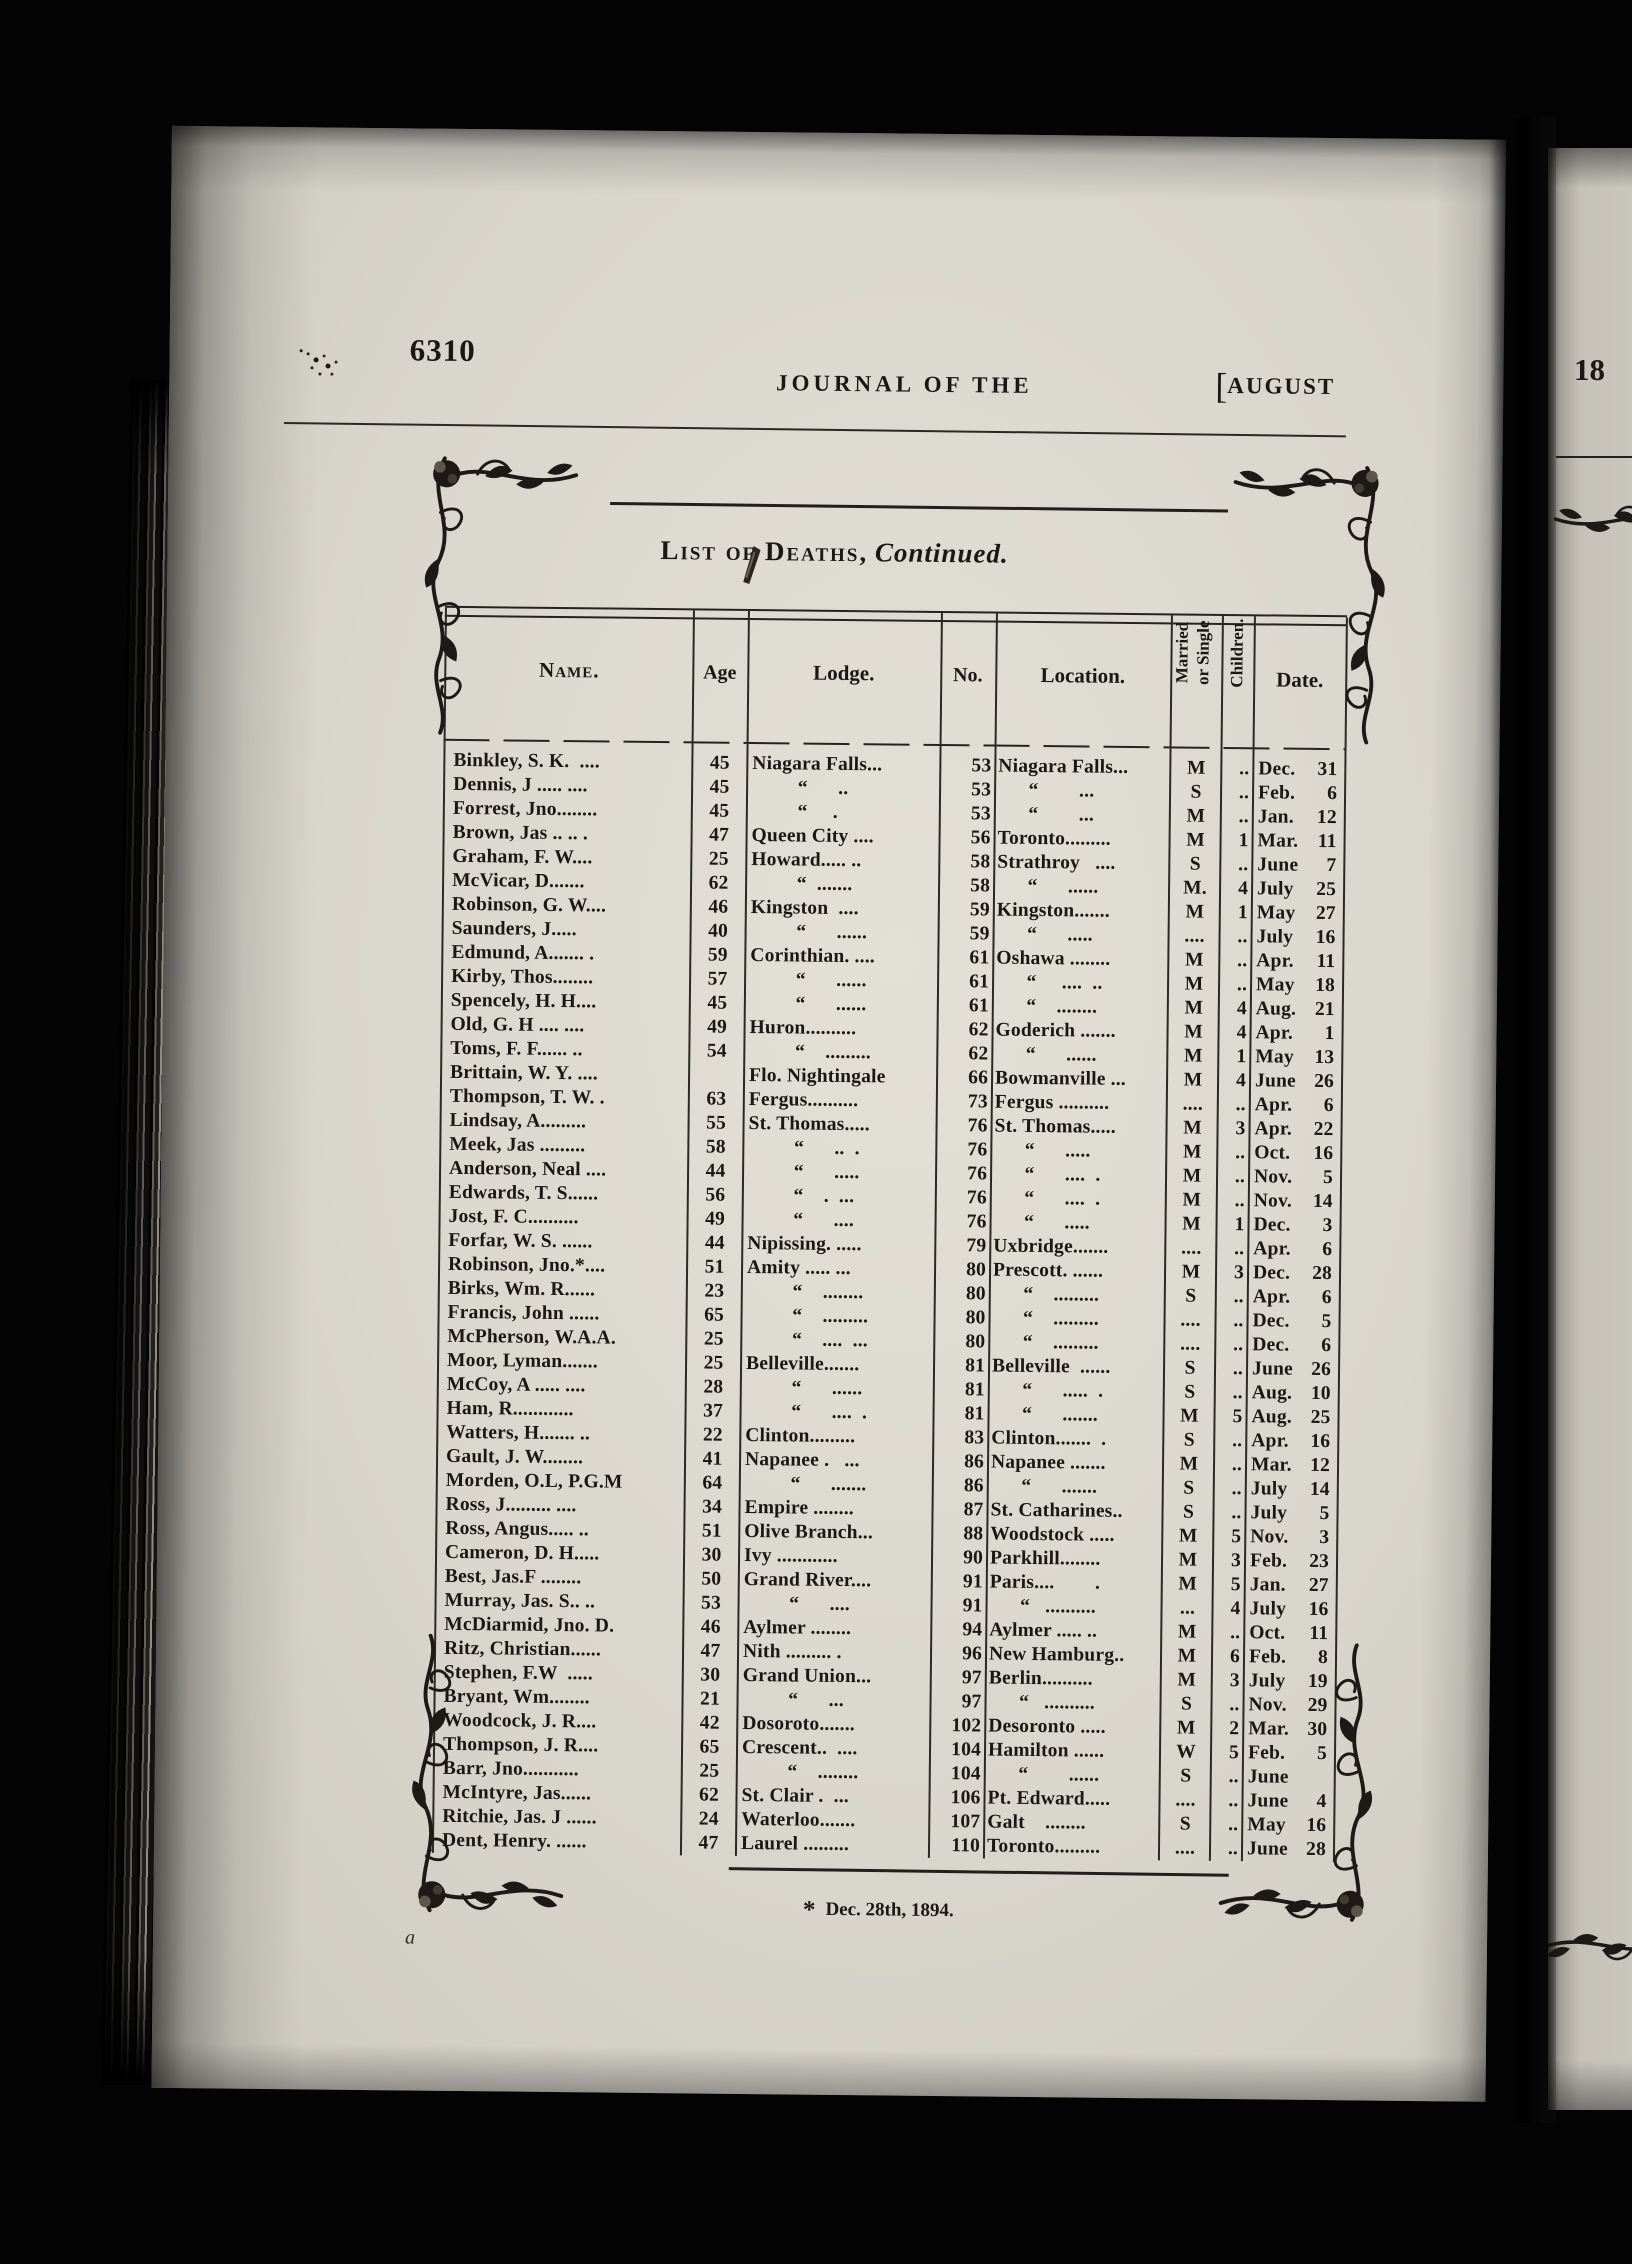 Image resolution: width=1632 pixels, height=2264 pixels. Describe the element at coordinates (1043, 1630) in the screenshot. I see `cell-loc: Aylmer ..... ..` at that location.